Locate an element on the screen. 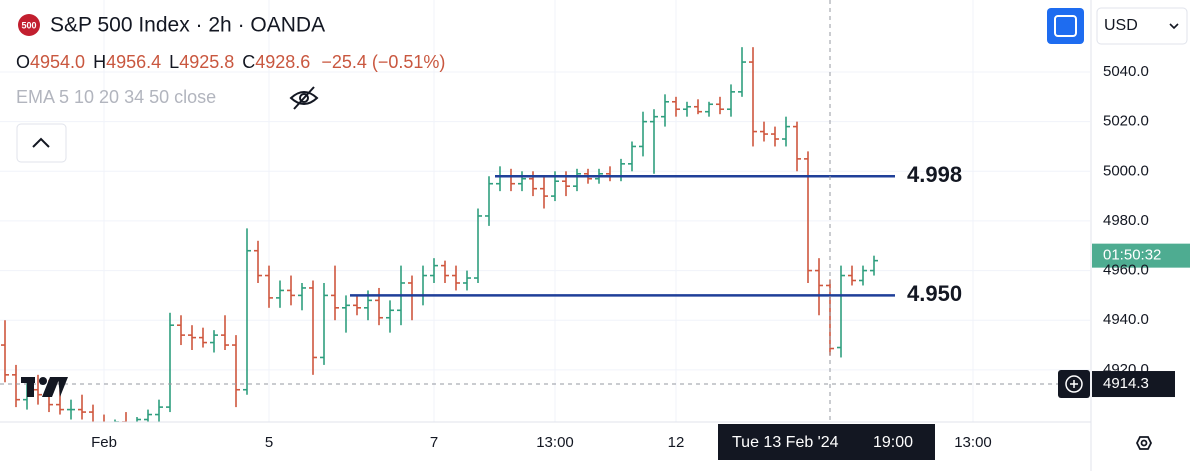  countdown-label: 01:50:32 is located at coordinates (1132, 255).